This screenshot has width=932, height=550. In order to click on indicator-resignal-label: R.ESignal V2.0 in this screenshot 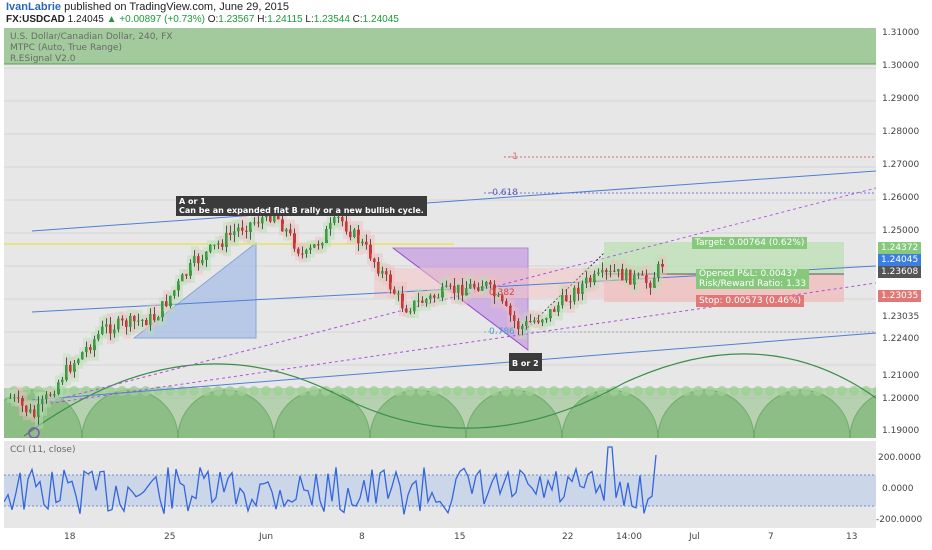, I will do `click(43, 59)`.